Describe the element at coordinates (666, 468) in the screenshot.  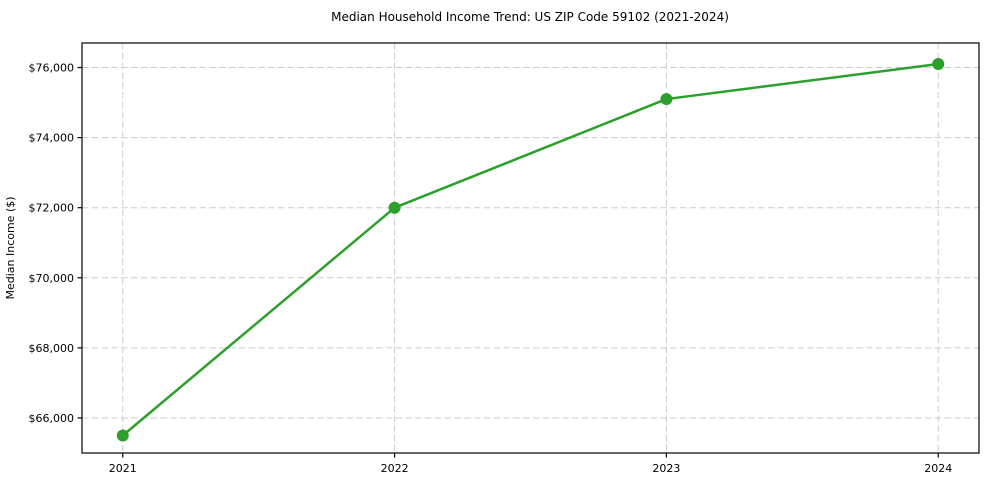
I see `x-tick-label: 2023` at that location.